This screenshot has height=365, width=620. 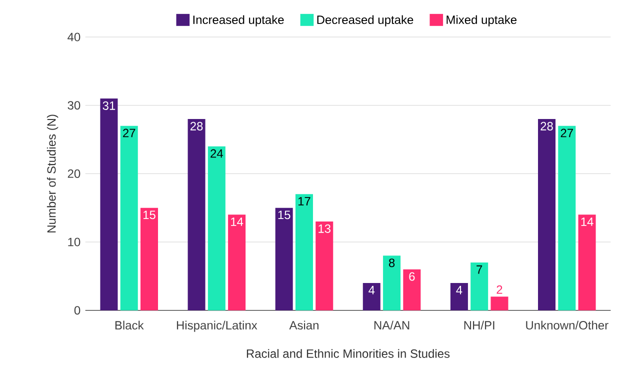 I want to click on data-label: 31, so click(x=109, y=105).